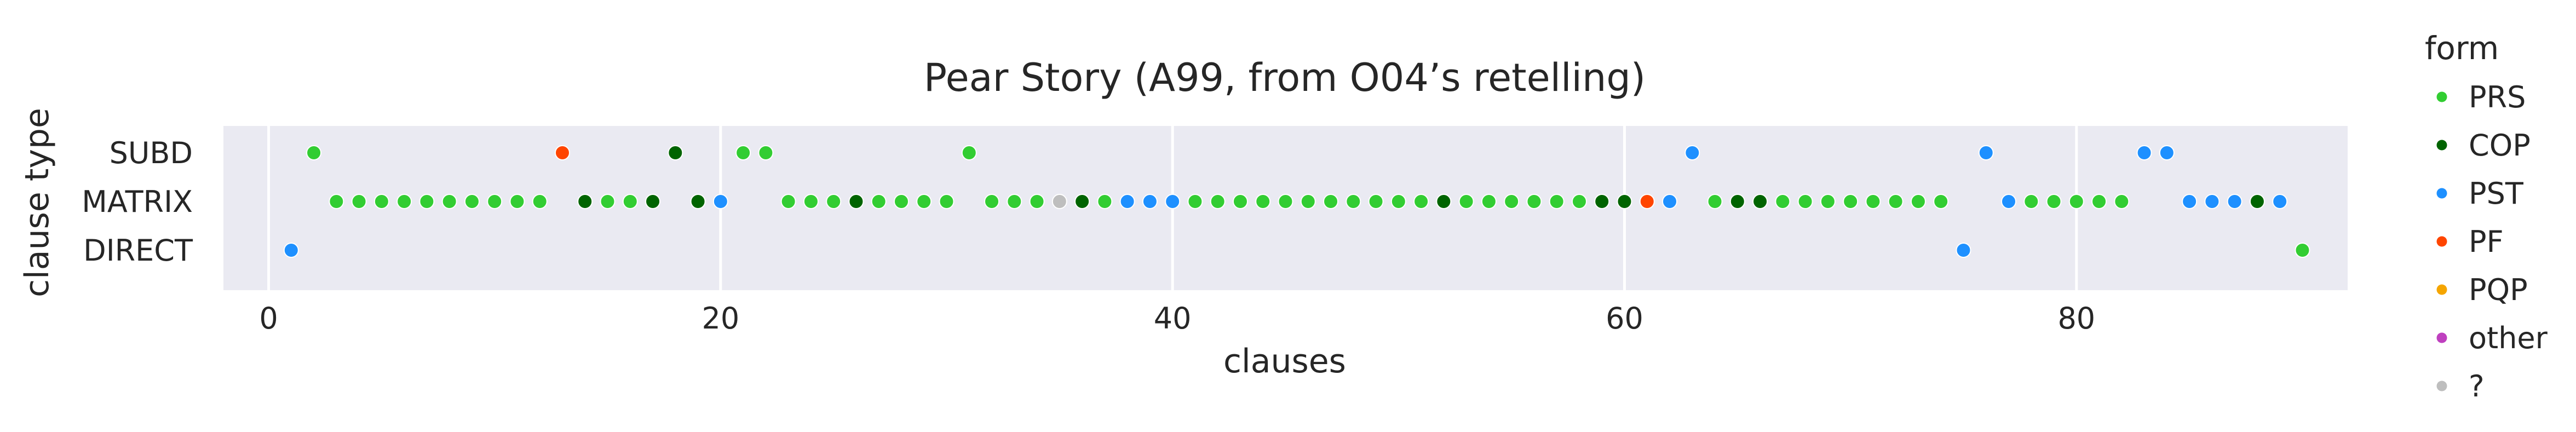 The height and width of the screenshot is (432, 2576). What do you see at coordinates (2498, 290) in the screenshot?
I see `legend-label: PQP` at bounding box center [2498, 290].